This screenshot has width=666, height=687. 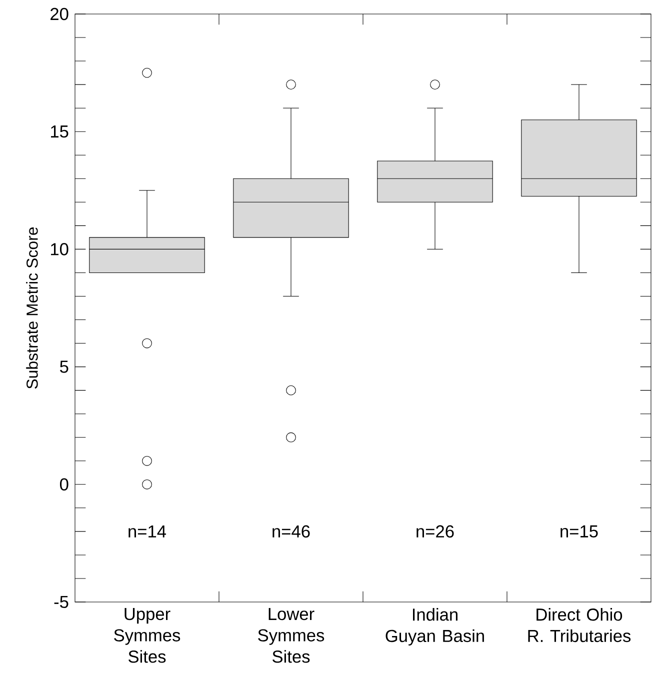 What do you see at coordinates (59, 249) in the screenshot?
I see `y-tick-label: 10` at bounding box center [59, 249].